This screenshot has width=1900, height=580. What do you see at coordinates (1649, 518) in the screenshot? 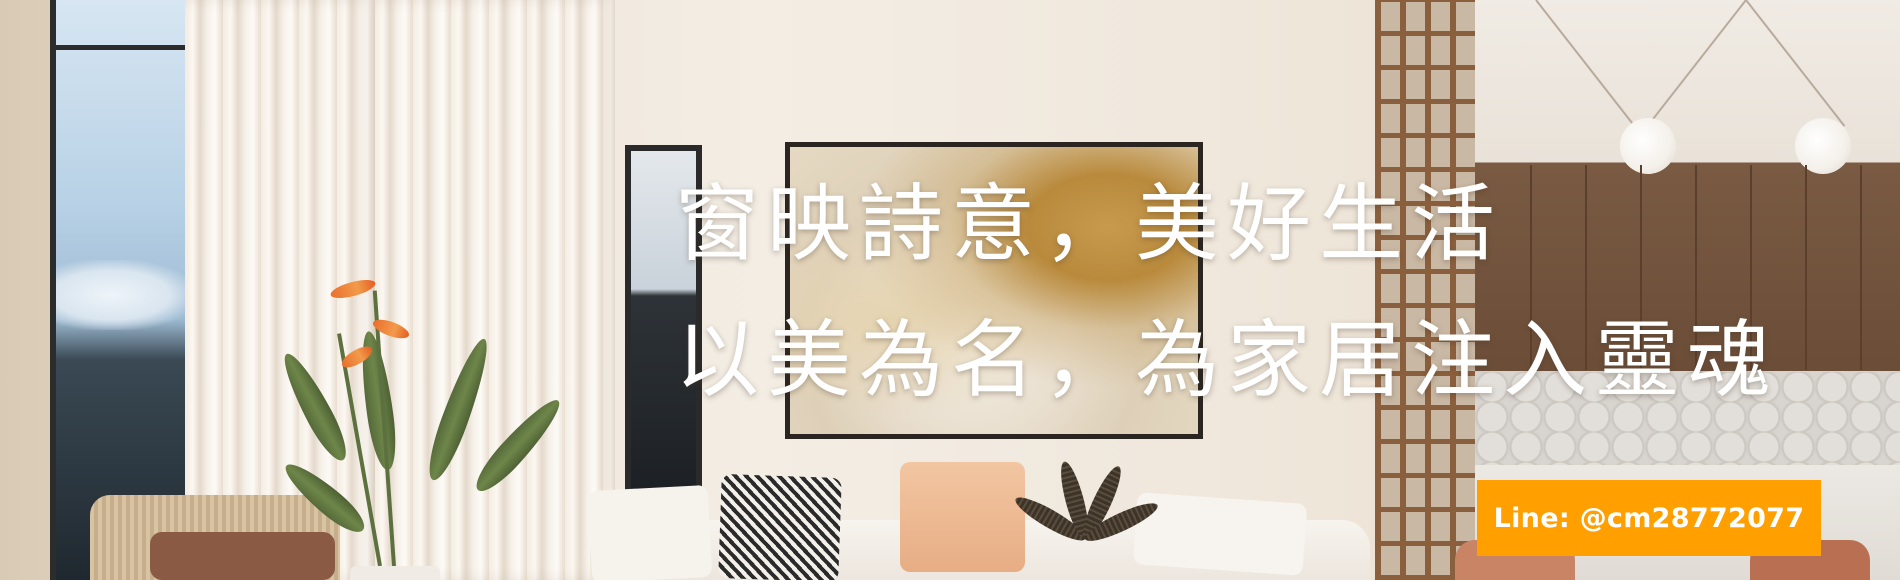
I see `line-contact-badge: Line: @cm28772077` at bounding box center [1649, 518].